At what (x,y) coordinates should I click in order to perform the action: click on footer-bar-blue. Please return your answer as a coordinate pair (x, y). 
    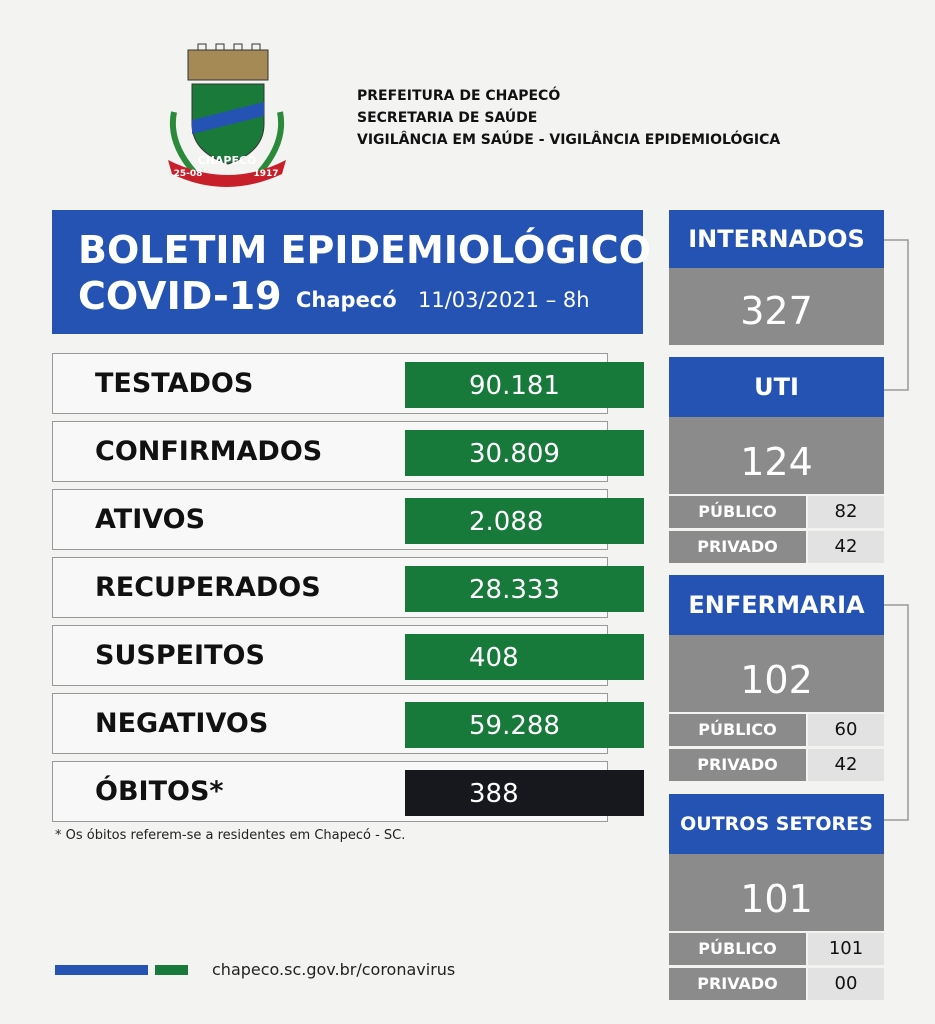
    Looking at the image, I should click on (101, 970).